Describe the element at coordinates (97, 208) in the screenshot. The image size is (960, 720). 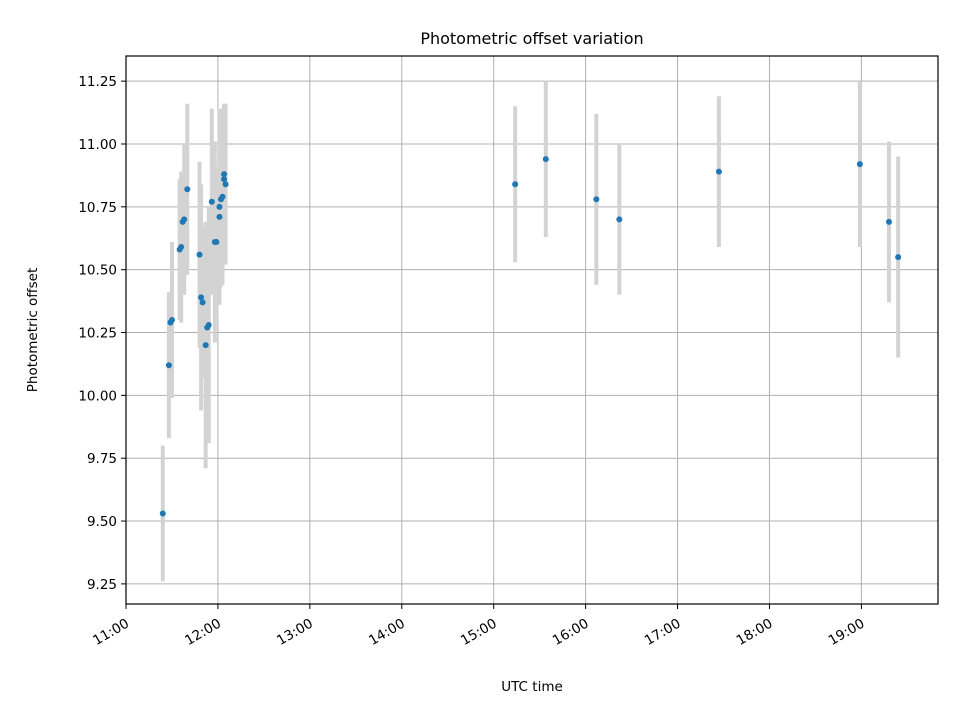
I see `y-tick-label: 10.75` at that location.